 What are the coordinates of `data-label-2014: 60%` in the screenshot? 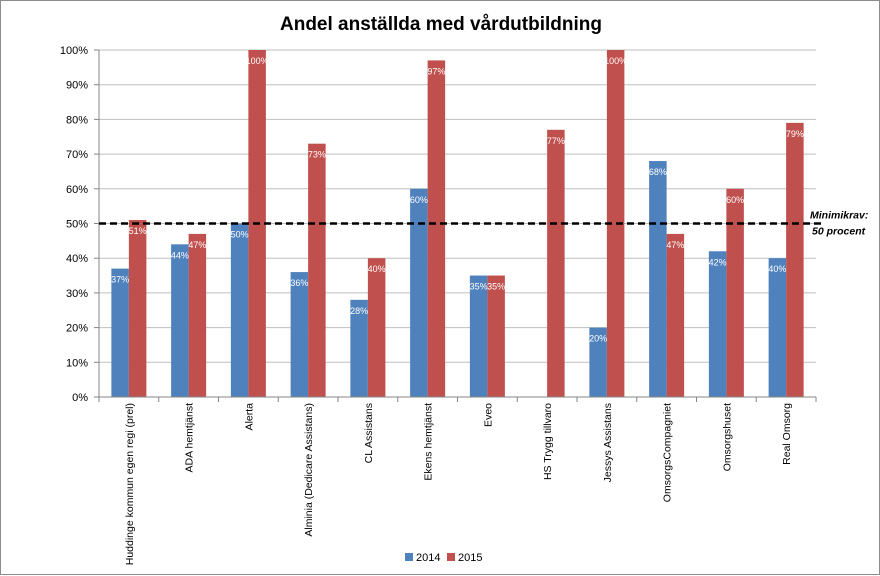 It's located at (419, 200).